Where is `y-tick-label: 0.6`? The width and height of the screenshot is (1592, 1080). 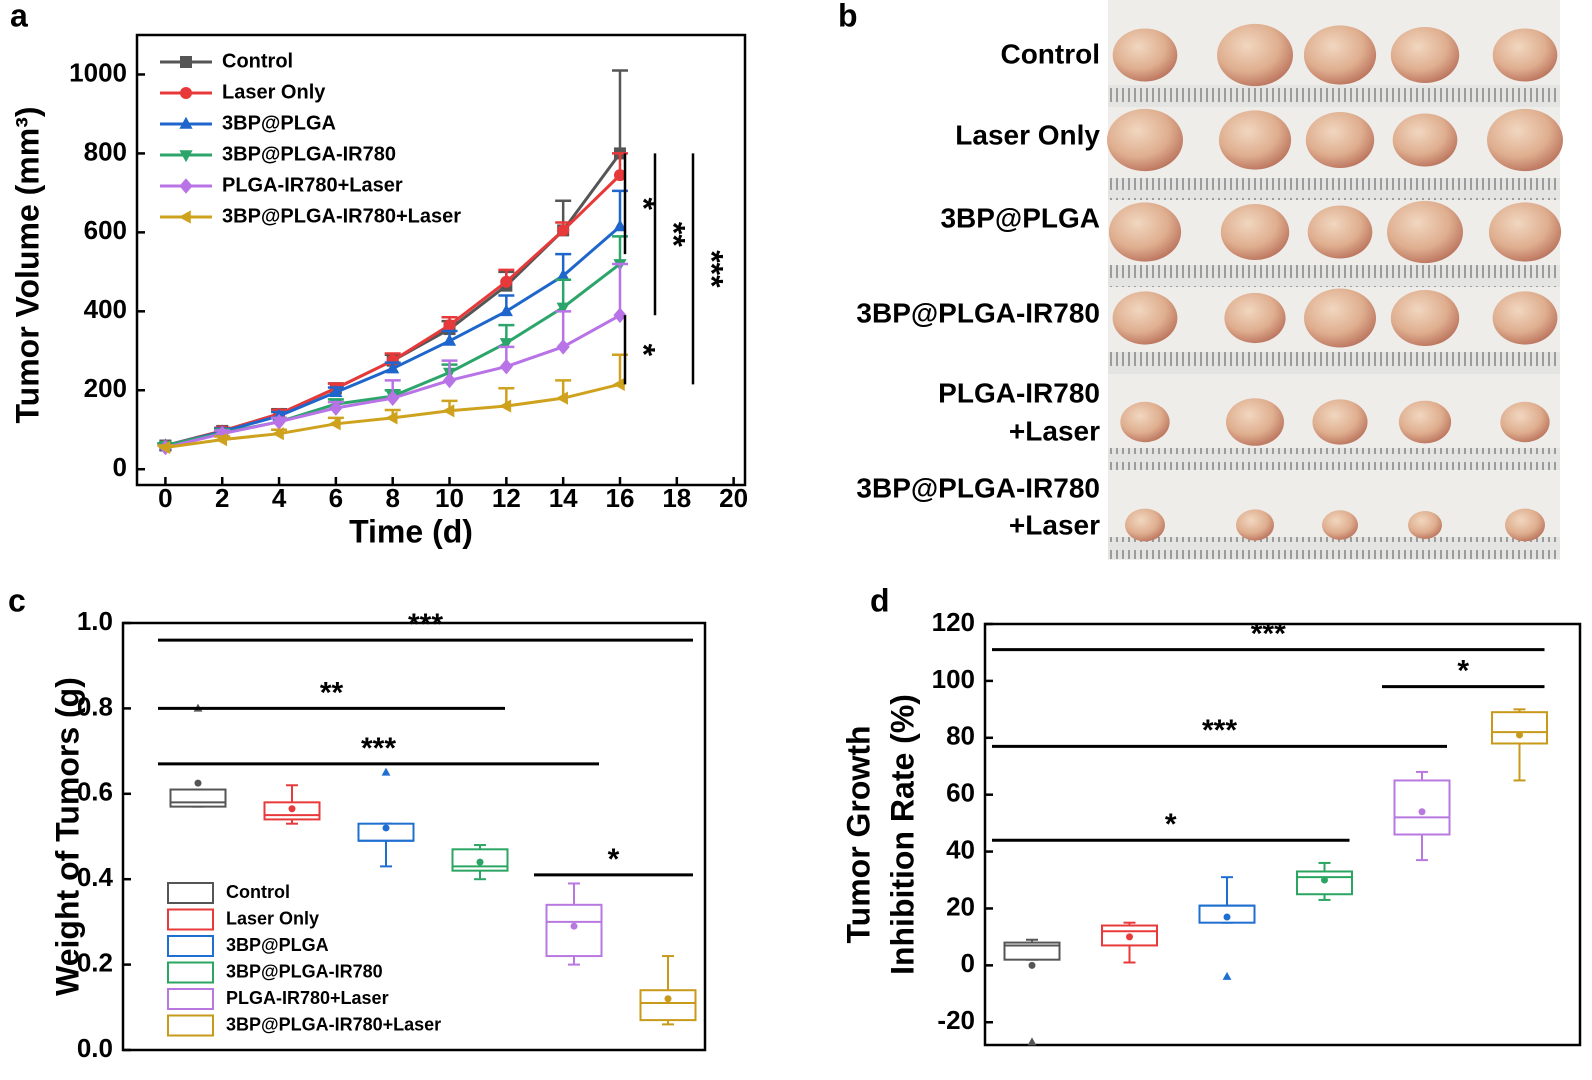 y-tick-label: 0.6 is located at coordinates (95, 792).